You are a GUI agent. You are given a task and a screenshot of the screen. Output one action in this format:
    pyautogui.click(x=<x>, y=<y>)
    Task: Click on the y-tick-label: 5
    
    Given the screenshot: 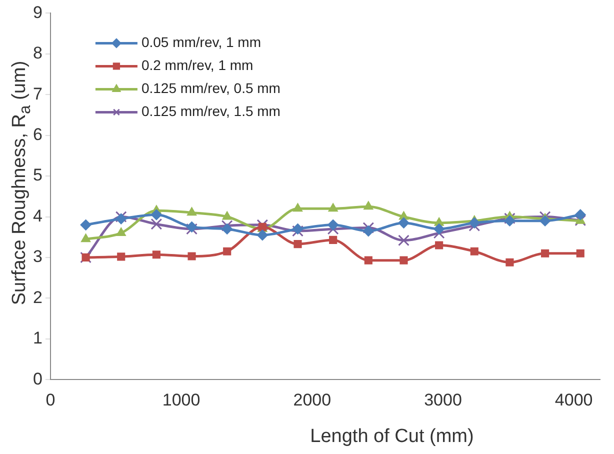 What is the action you would take?
    pyautogui.click(x=37, y=175)
    